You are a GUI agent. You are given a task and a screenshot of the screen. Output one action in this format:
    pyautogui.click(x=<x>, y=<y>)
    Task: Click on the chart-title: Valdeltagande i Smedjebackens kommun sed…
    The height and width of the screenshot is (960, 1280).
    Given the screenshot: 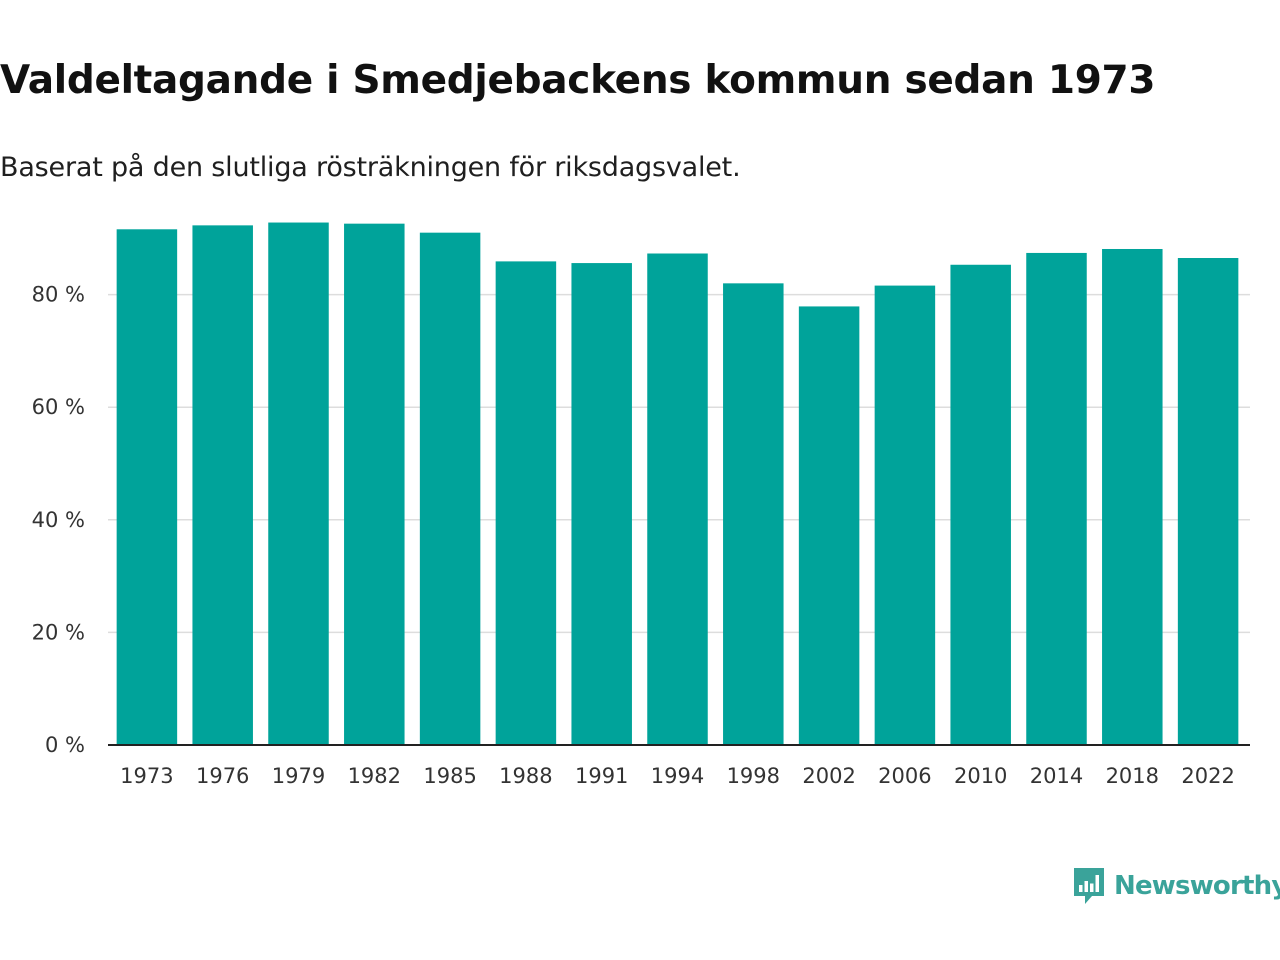 What is the action you would take?
    pyautogui.click(x=578, y=80)
    